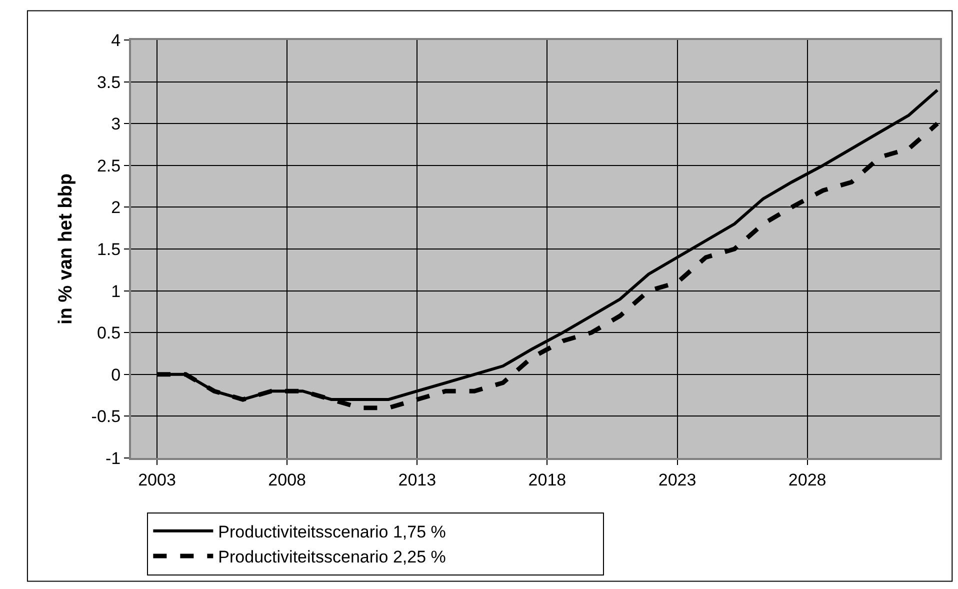 The width and height of the screenshot is (958, 589). I want to click on y-tick-label: -0.5, so click(106, 416).